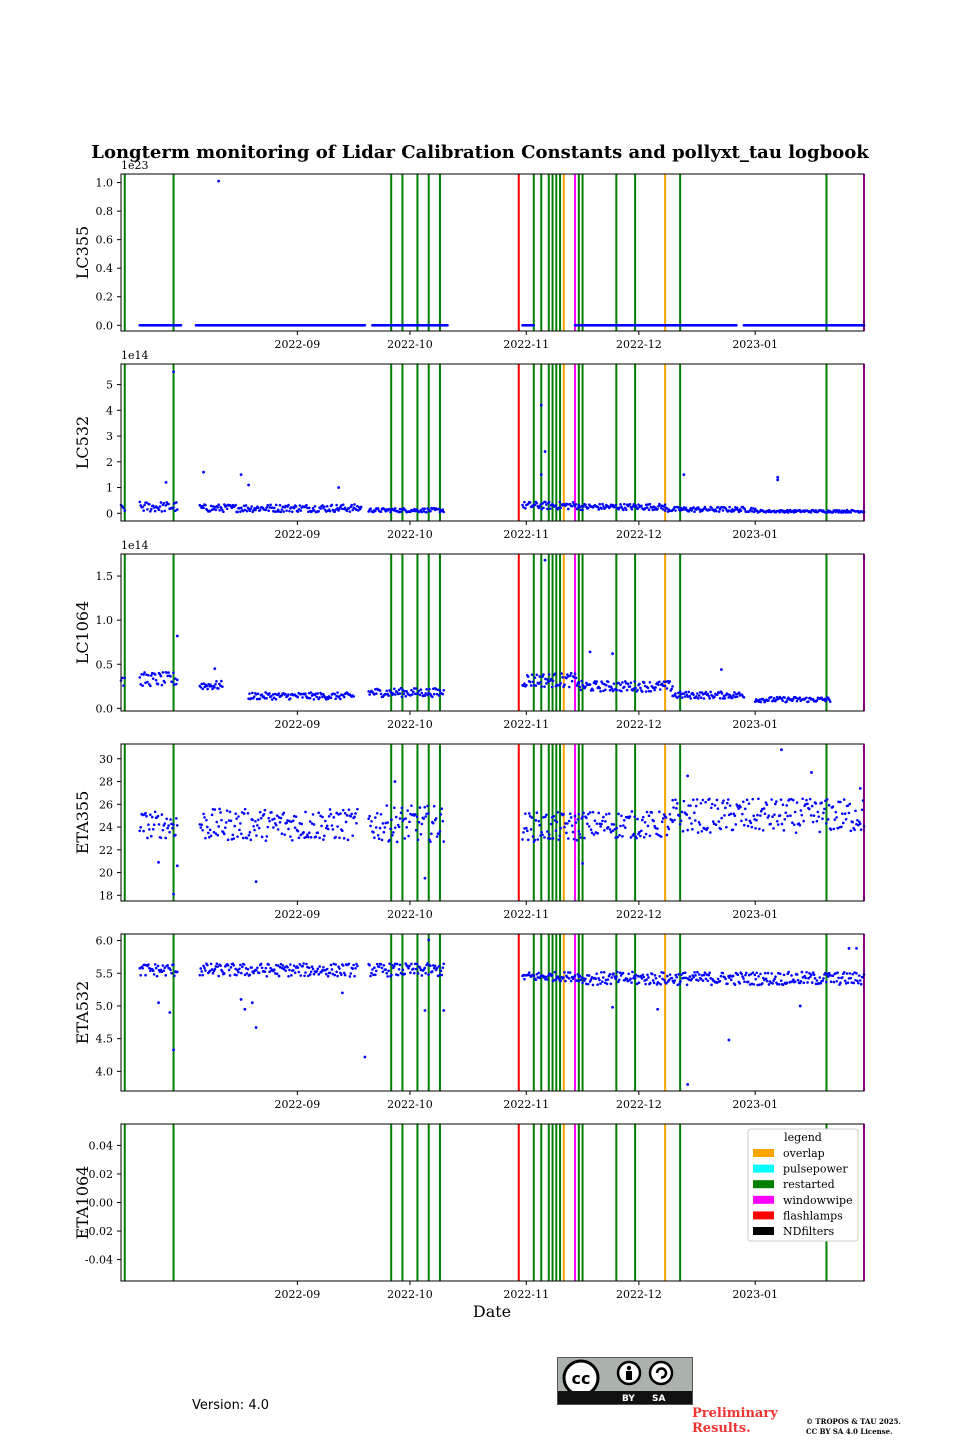 The height and width of the screenshot is (1440, 960). What do you see at coordinates (763, 1168) in the screenshot?
I see `legend-swatch-pulsepower` at bounding box center [763, 1168].